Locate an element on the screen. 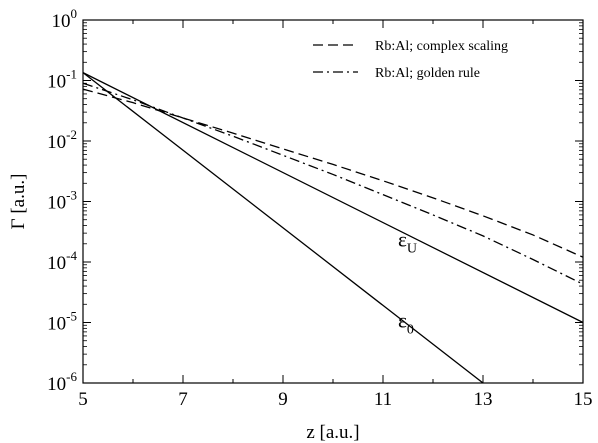  y-tick-exponent: -5 is located at coordinates (71, 316).